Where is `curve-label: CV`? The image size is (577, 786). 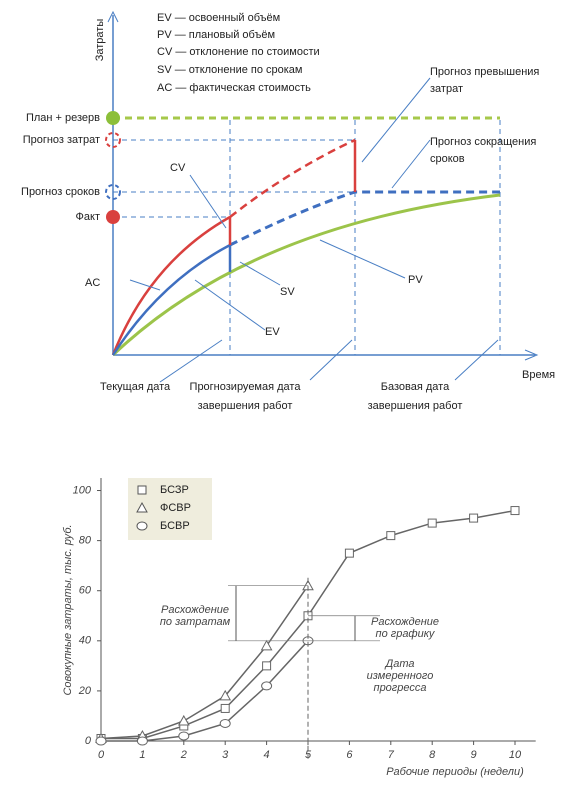
curve-label: CV is located at coordinates (178, 168).